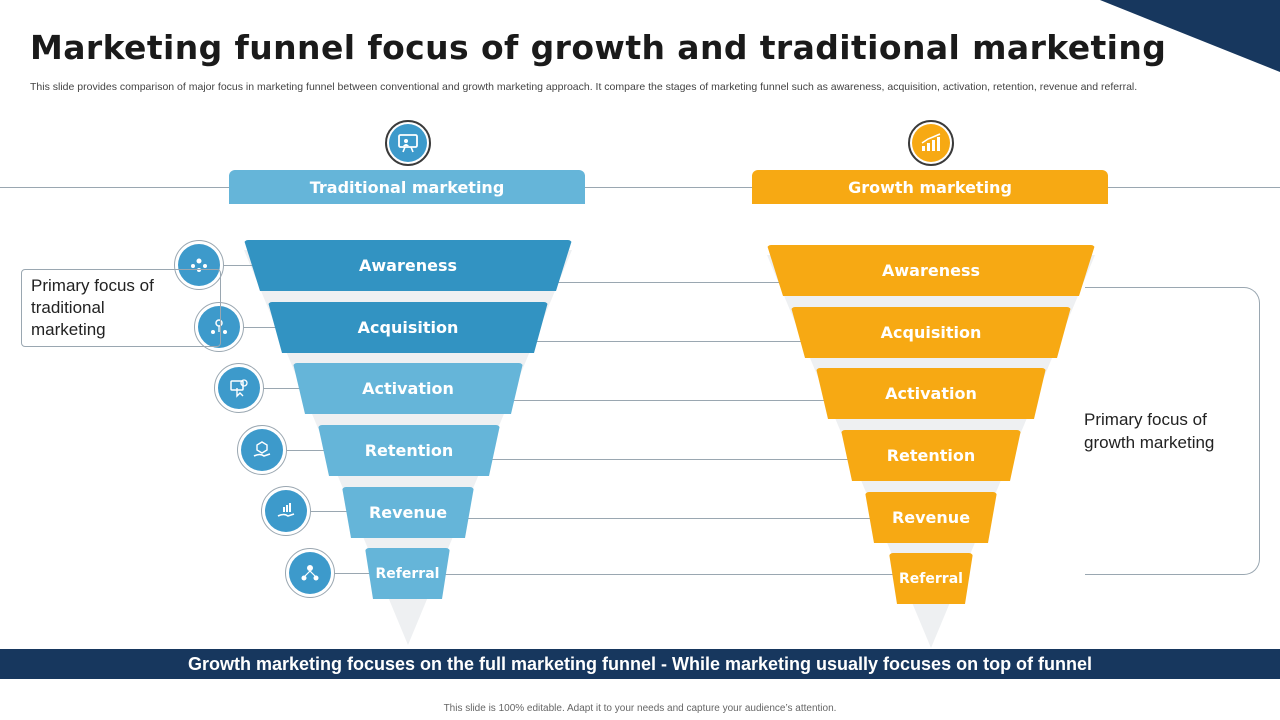 The width and height of the screenshot is (1280, 720). I want to click on growth-focus-bracket, so click(1172, 431).